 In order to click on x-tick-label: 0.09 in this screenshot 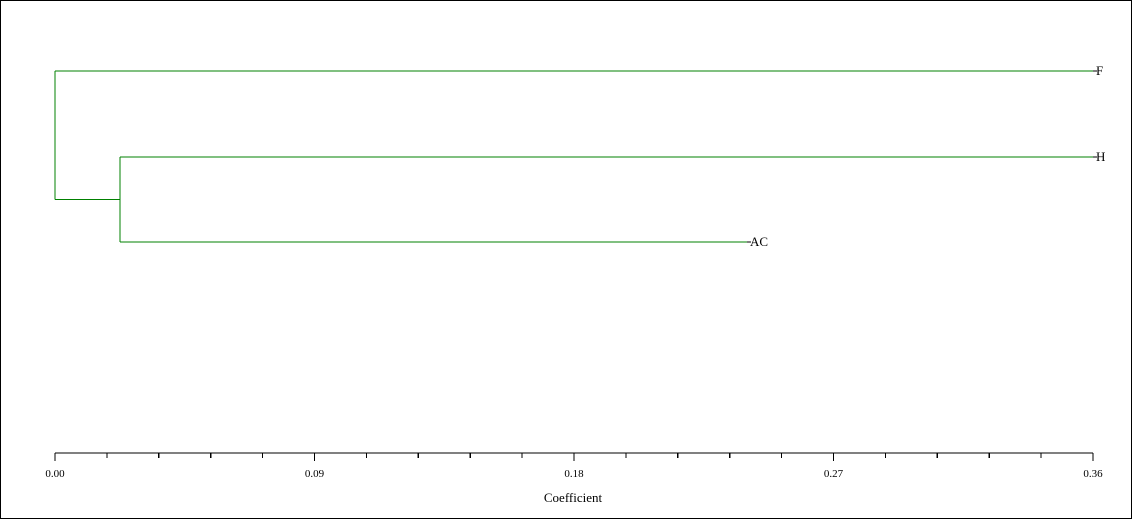, I will do `click(315, 474)`.